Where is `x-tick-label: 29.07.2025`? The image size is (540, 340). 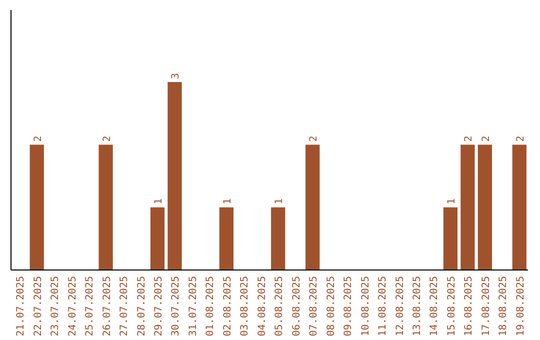 x-tick-label: 29.07.2025 is located at coordinates (158, 306).